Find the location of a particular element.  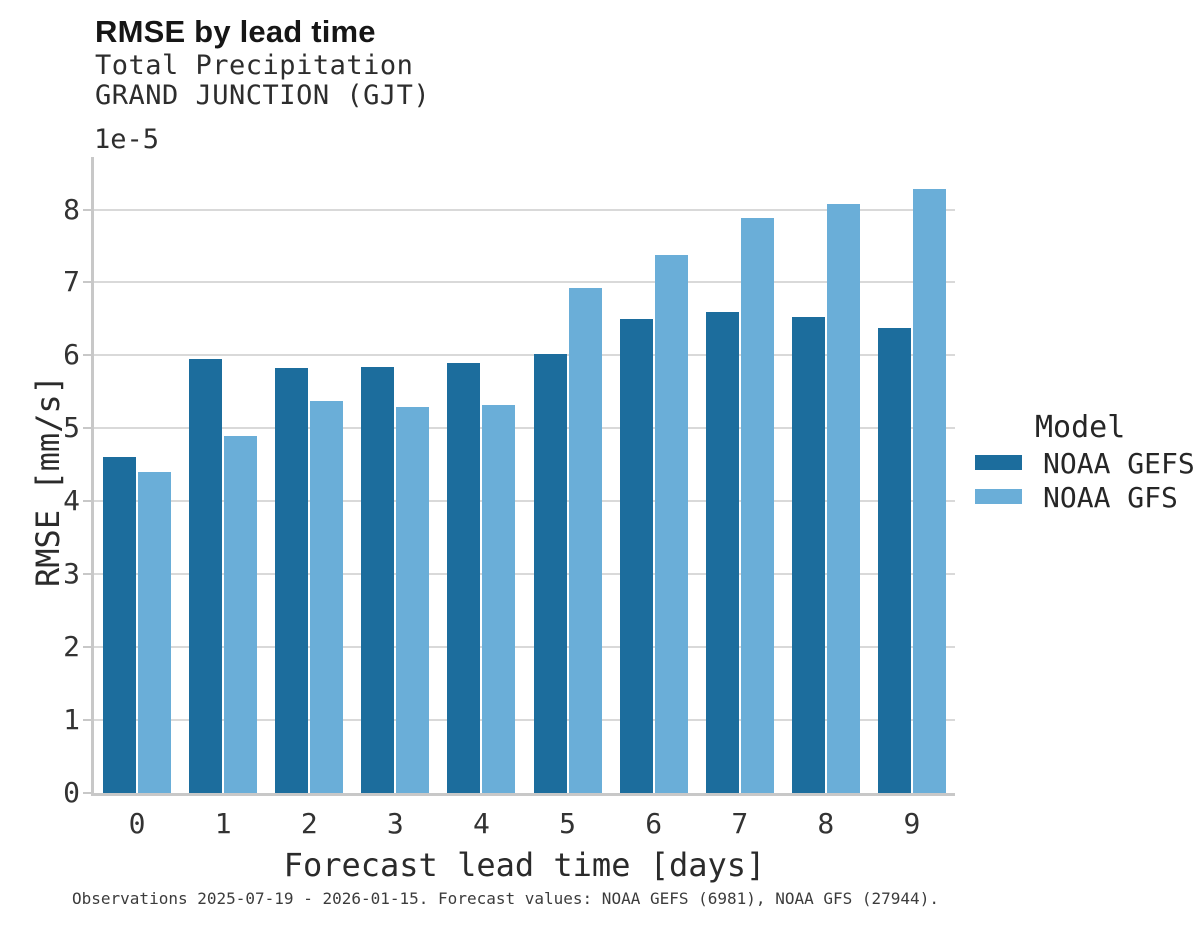

x-tick-label: 1 is located at coordinates (223, 823).